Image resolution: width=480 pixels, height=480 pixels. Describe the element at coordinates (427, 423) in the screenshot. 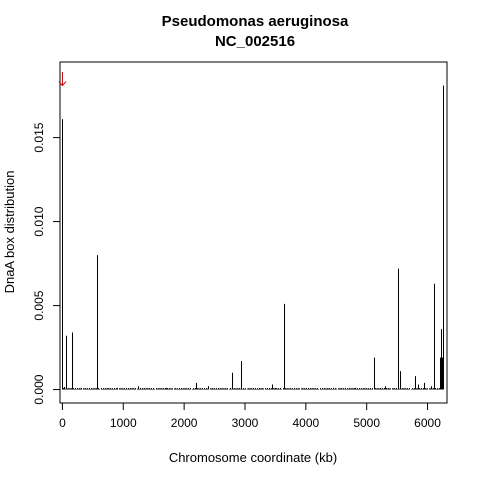

I see `x-tick-label: 6000` at that location.